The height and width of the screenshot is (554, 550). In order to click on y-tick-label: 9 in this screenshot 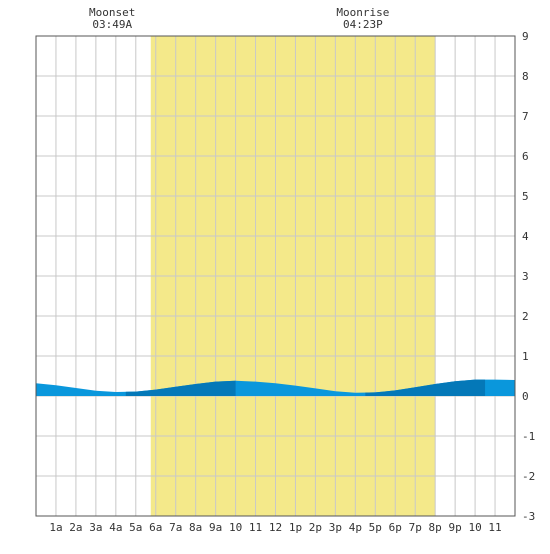, I will do `click(525, 36)`.